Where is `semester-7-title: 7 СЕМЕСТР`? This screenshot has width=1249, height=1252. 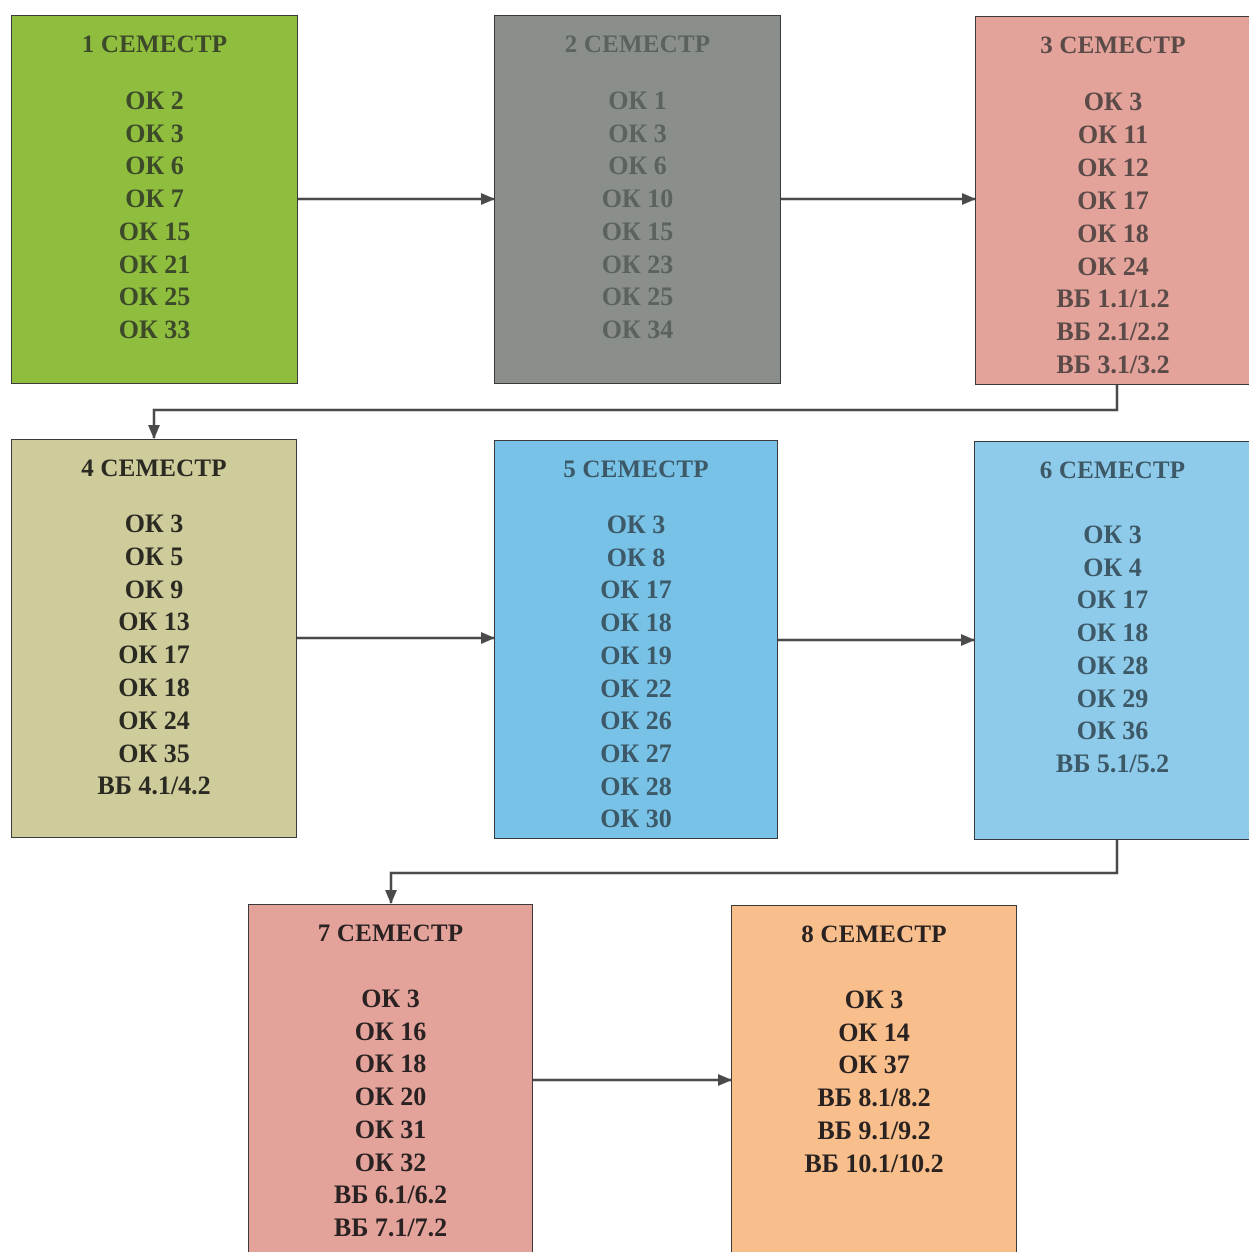
semester-7-title: 7 СЕМЕСТР is located at coordinates (390, 933).